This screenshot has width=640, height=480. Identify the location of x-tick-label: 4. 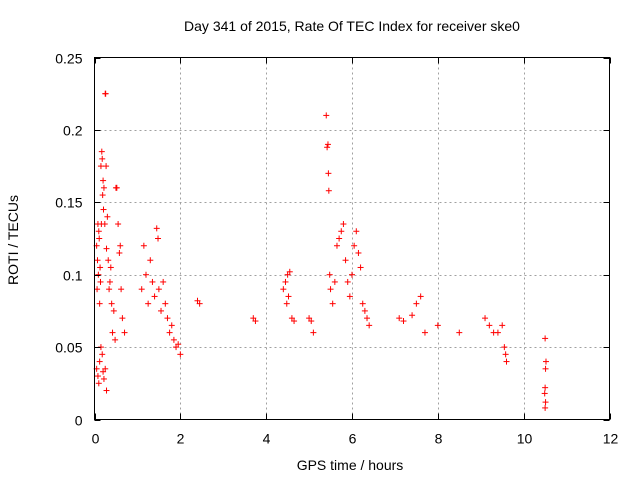
(267, 439).